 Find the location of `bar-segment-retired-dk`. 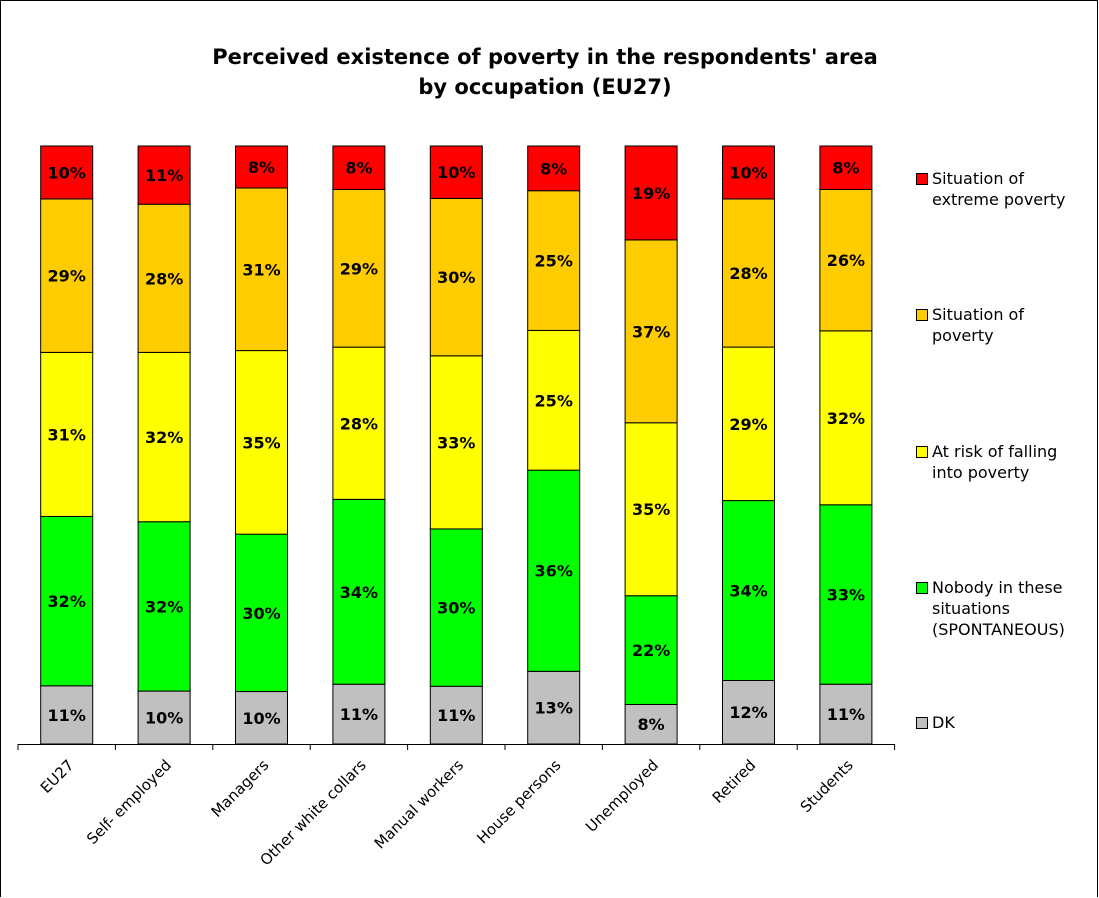

bar-segment-retired-dk is located at coordinates (748, 712).